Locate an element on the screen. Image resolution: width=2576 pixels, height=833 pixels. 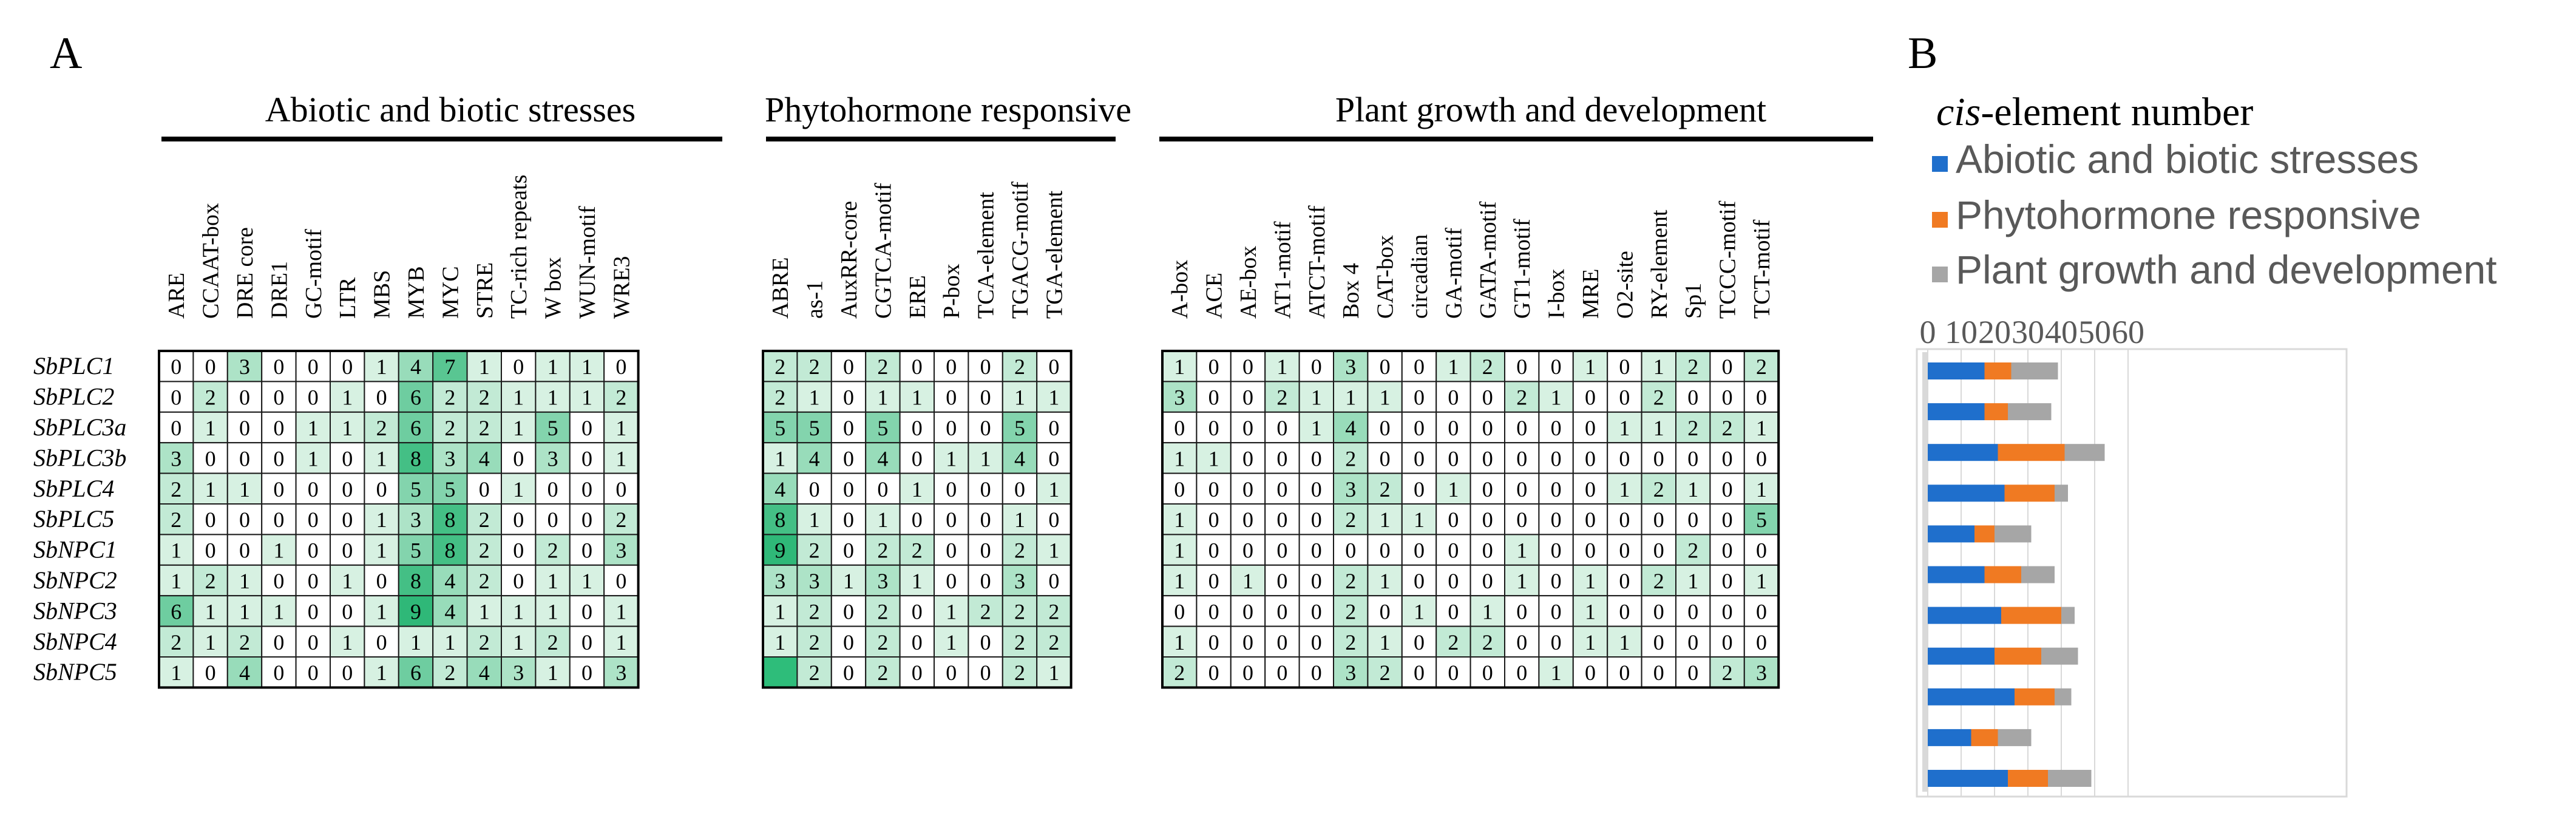
element-label: I-box is located at coordinates (1557, 294).